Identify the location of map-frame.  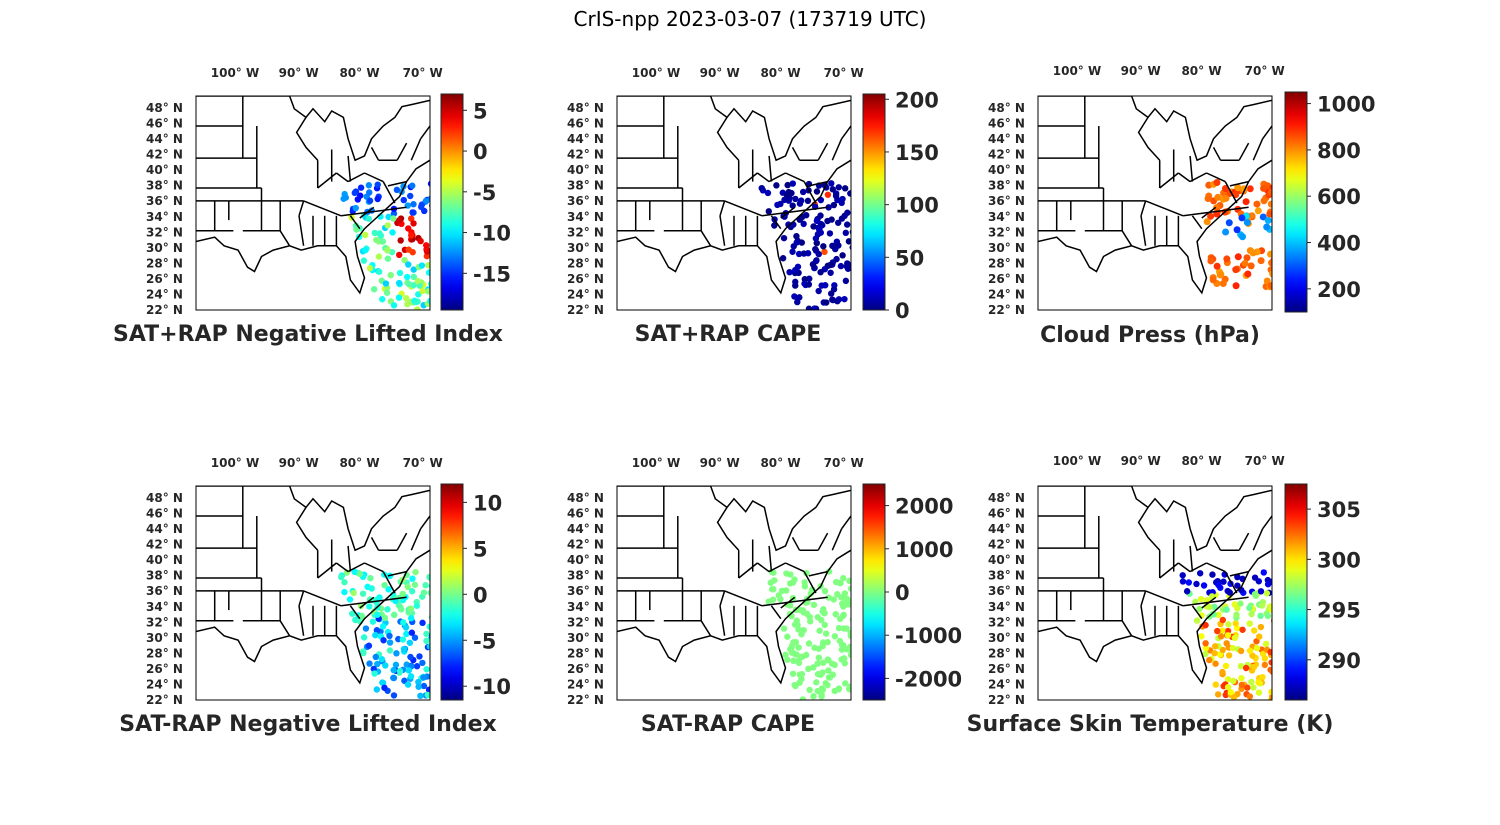
(1155, 593).